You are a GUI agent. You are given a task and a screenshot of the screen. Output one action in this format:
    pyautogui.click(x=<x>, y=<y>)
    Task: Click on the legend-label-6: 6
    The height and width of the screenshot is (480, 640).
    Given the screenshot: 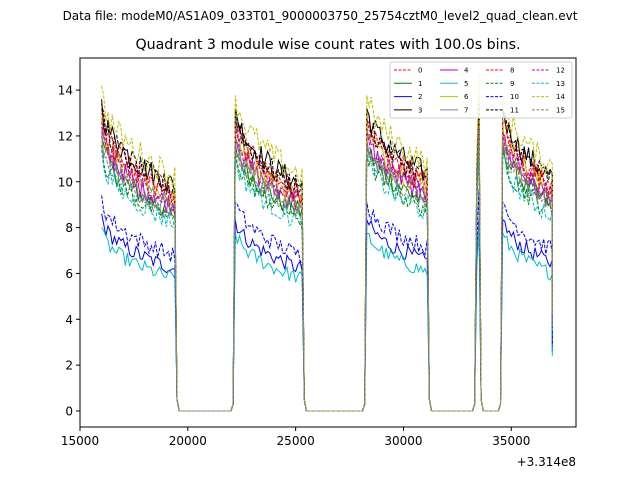 What is the action you would take?
    pyautogui.click(x=466, y=97)
    